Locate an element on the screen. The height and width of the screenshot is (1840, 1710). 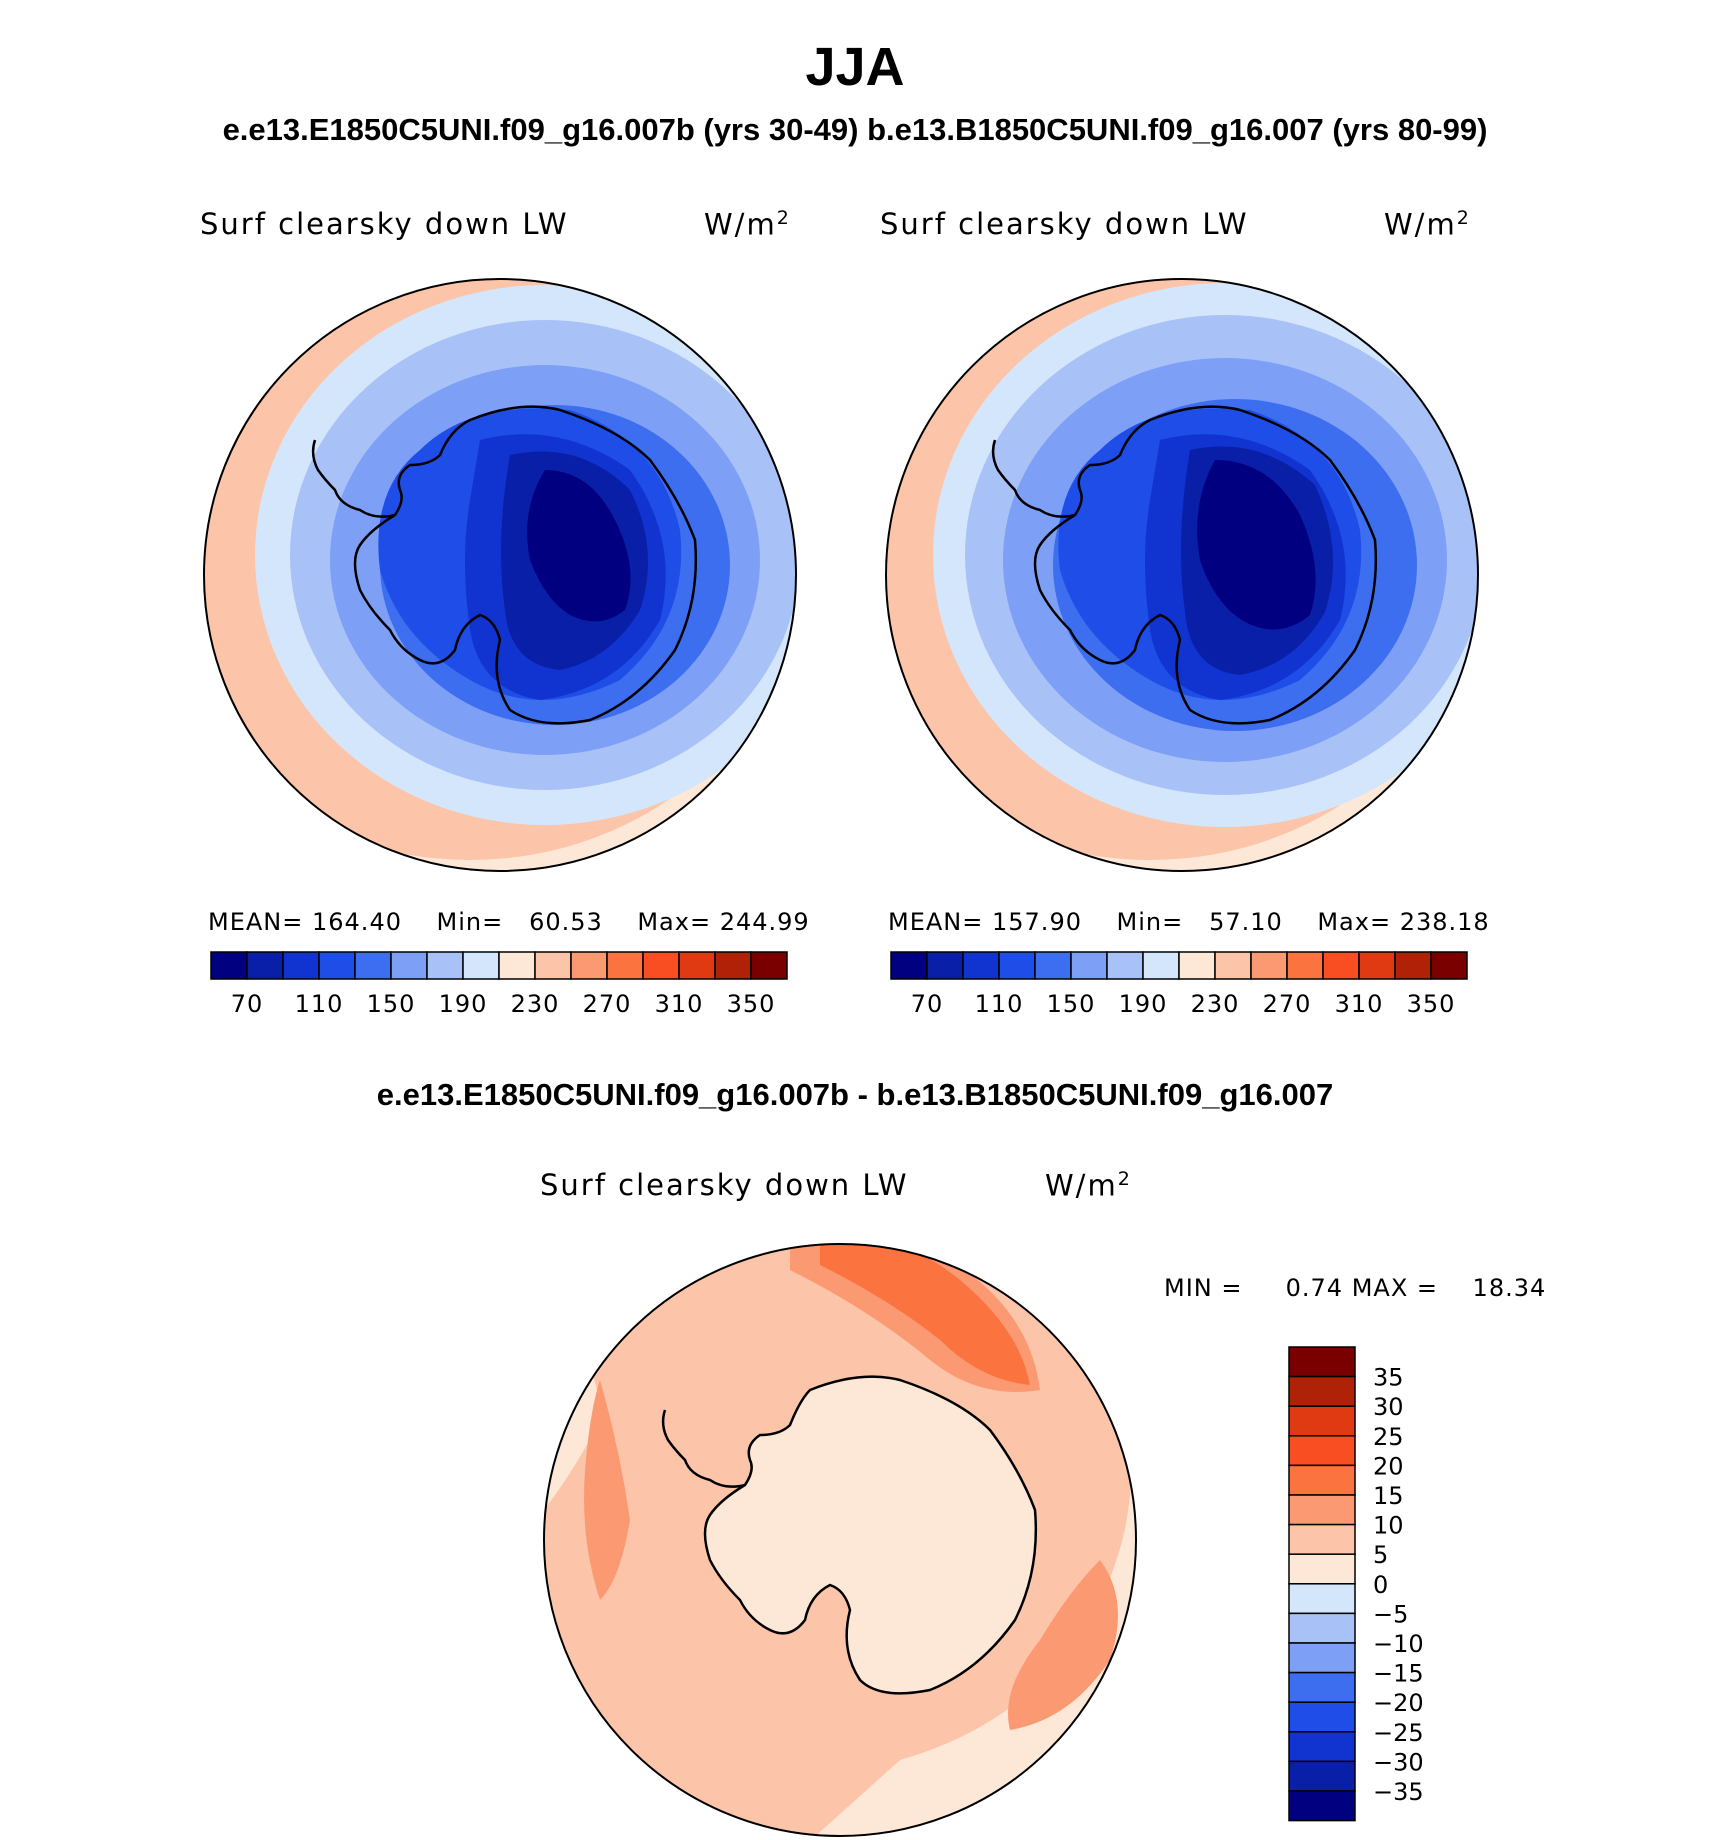
colorbar3-tick-label: −5 is located at coordinates (1390, 1614).